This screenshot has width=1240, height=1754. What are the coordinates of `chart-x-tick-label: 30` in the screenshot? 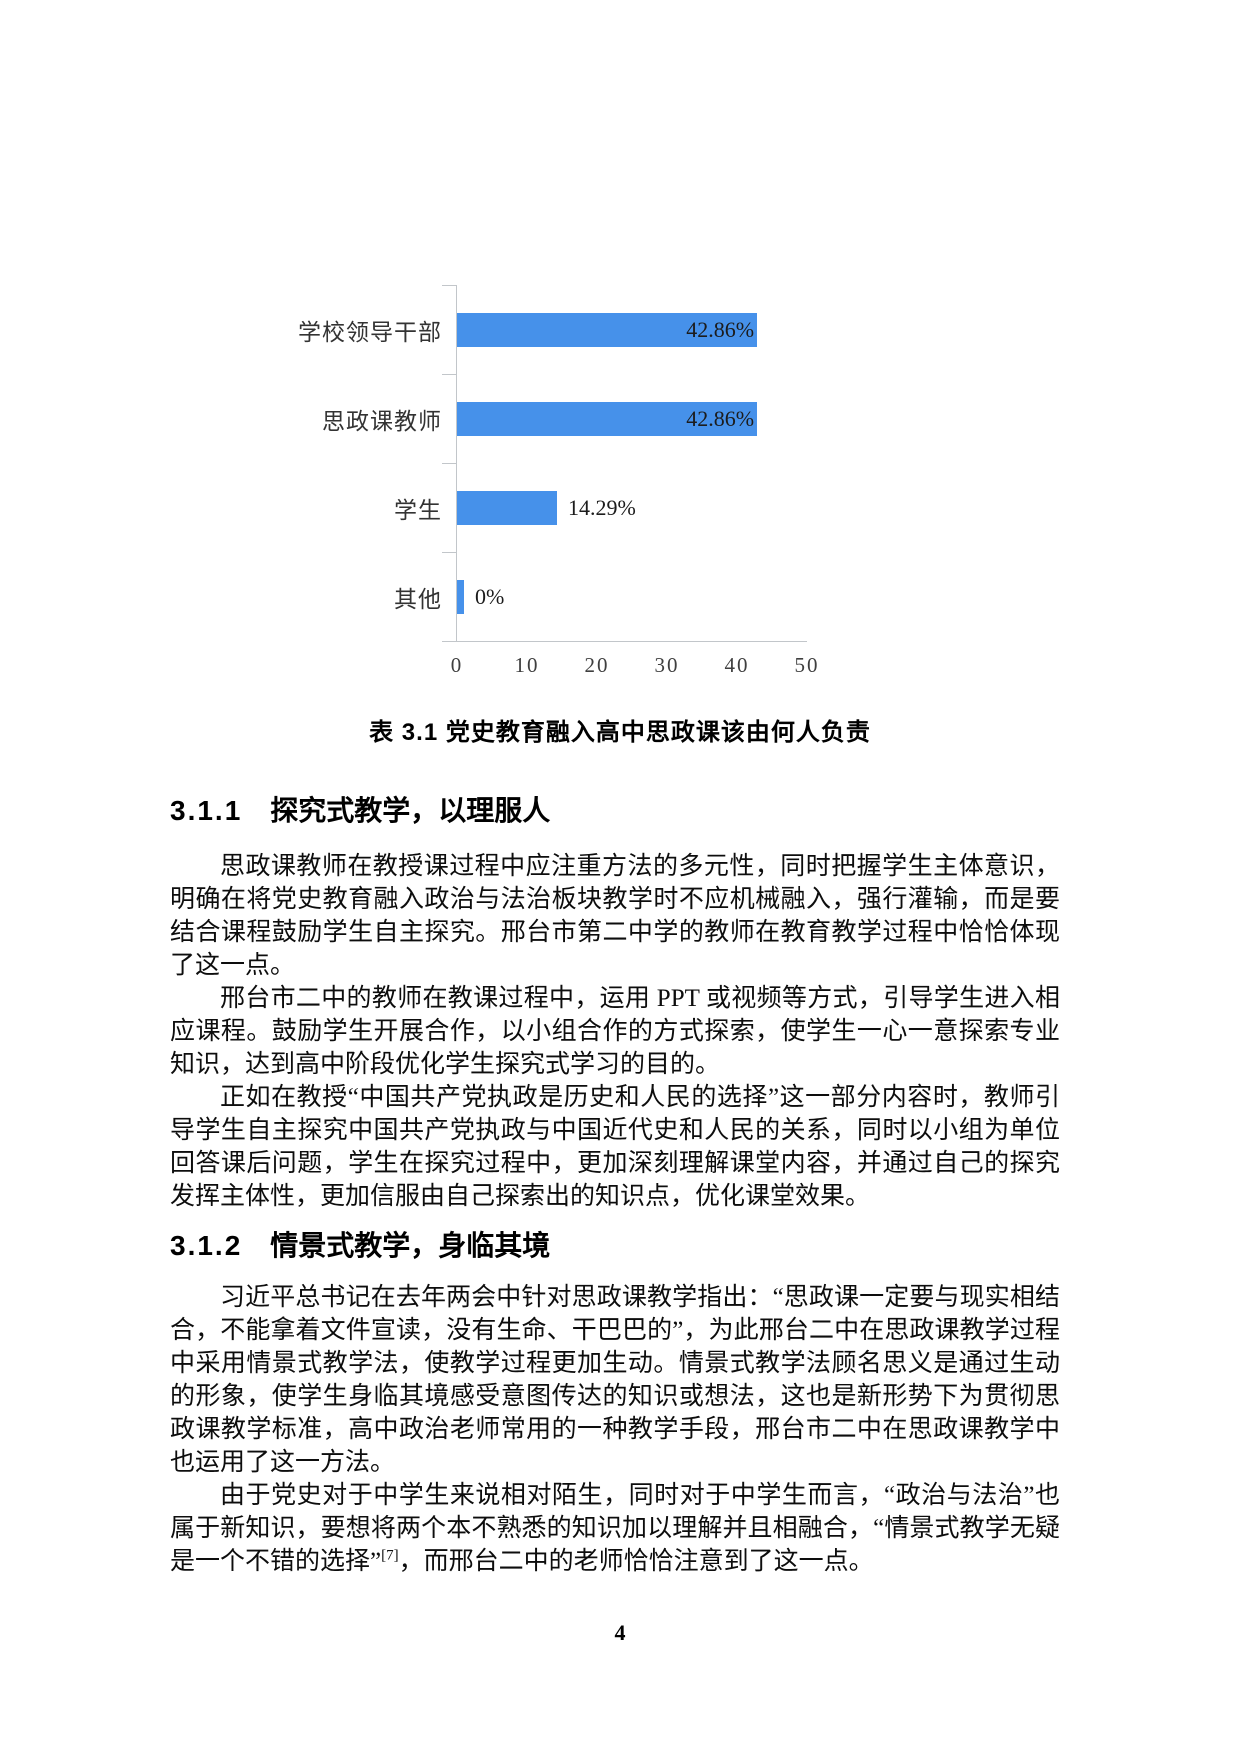 It's located at (667, 665).